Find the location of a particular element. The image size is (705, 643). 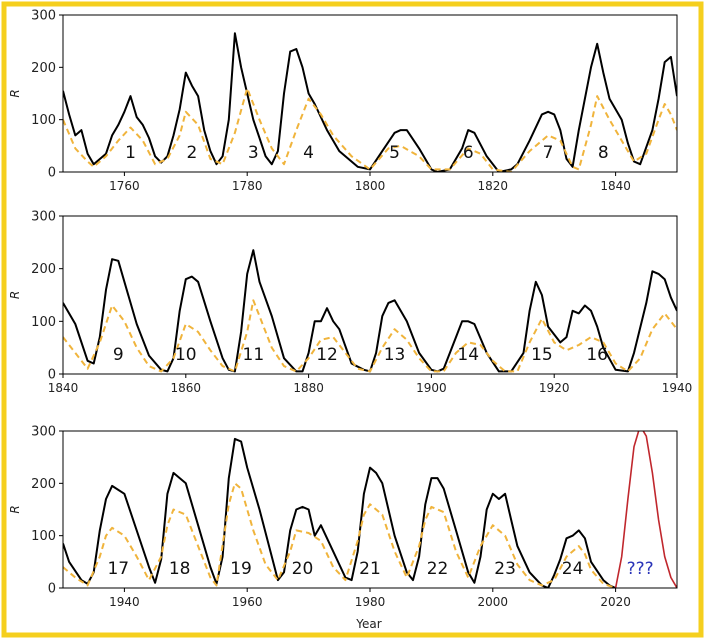

x-axis-label: Year is located at coordinates (368, 624).